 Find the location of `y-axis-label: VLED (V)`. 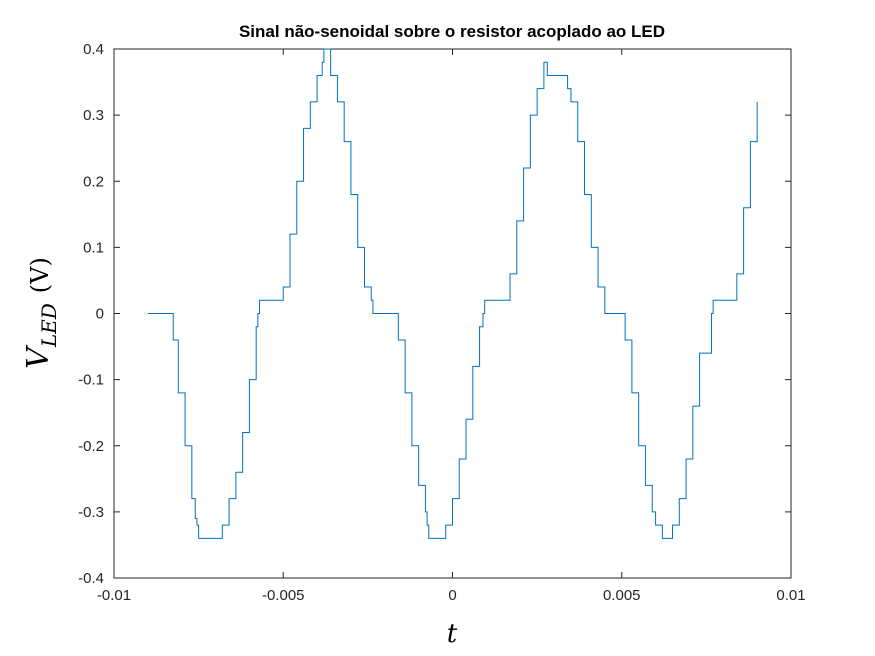

y-axis-label: VLED (V) is located at coordinates (41, 313).